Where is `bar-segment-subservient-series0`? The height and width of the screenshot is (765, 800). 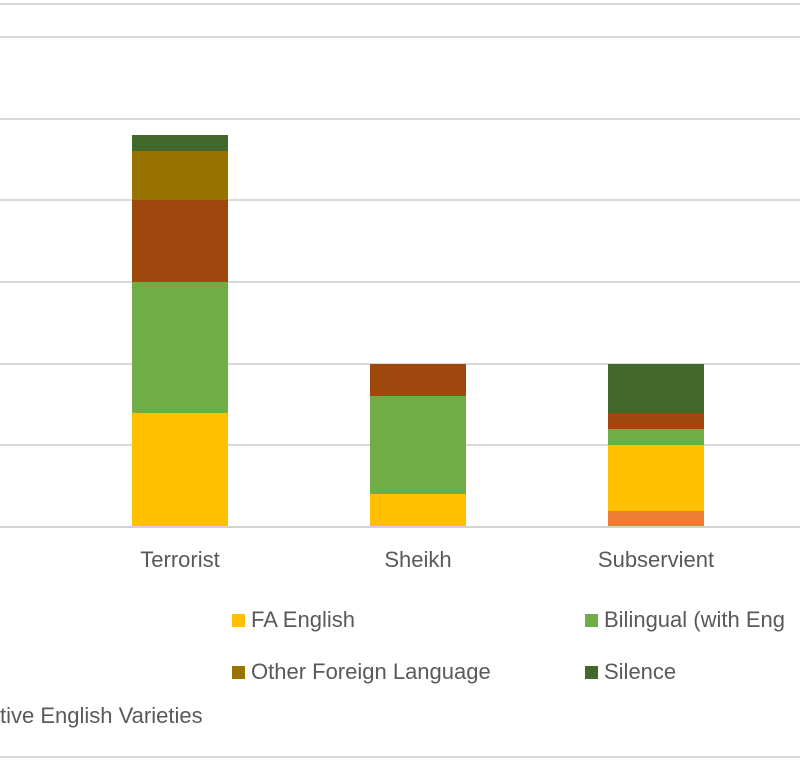
bar-segment-subservient-series0 is located at coordinates (656, 518).